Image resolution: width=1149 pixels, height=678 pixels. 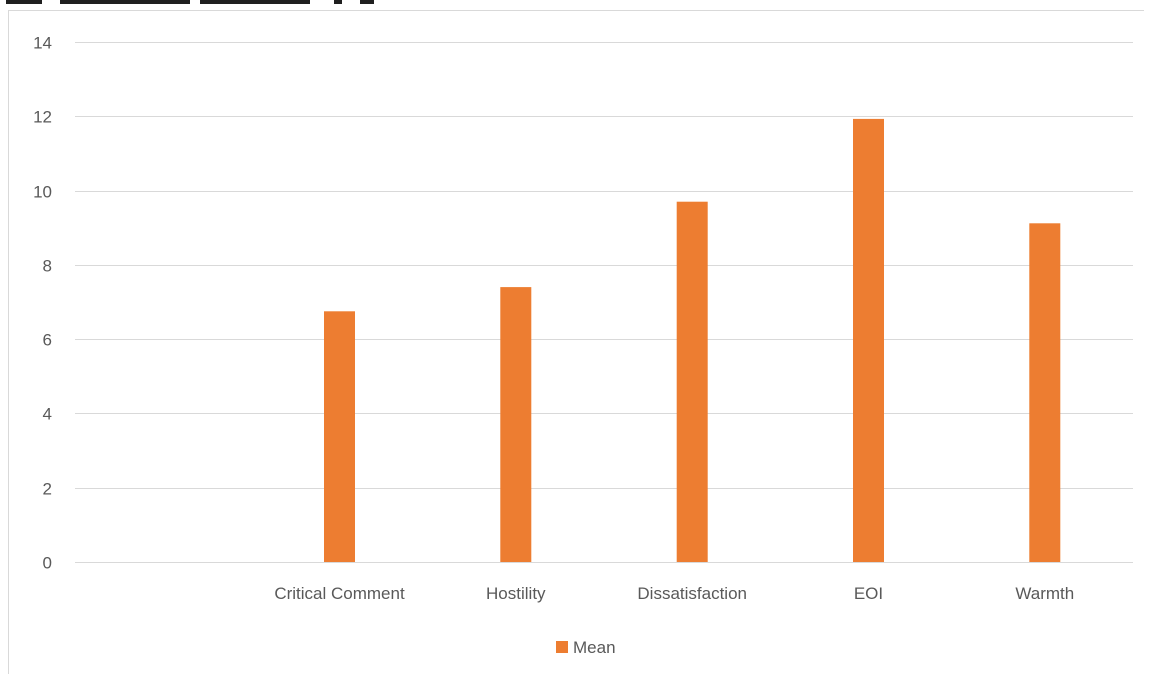 What do you see at coordinates (47, 340) in the screenshot?
I see `y-tick-label: 6` at bounding box center [47, 340].